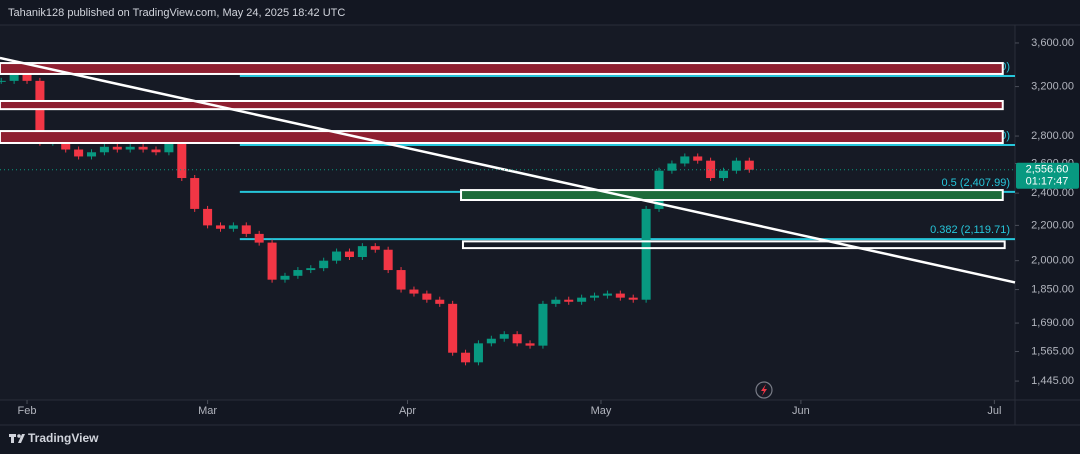 The height and width of the screenshot is (454, 1080). What do you see at coordinates (1052, 381) in the screenshot?
I see `y-tick-label: 1,445.00` at bounding box center [1052, 381].